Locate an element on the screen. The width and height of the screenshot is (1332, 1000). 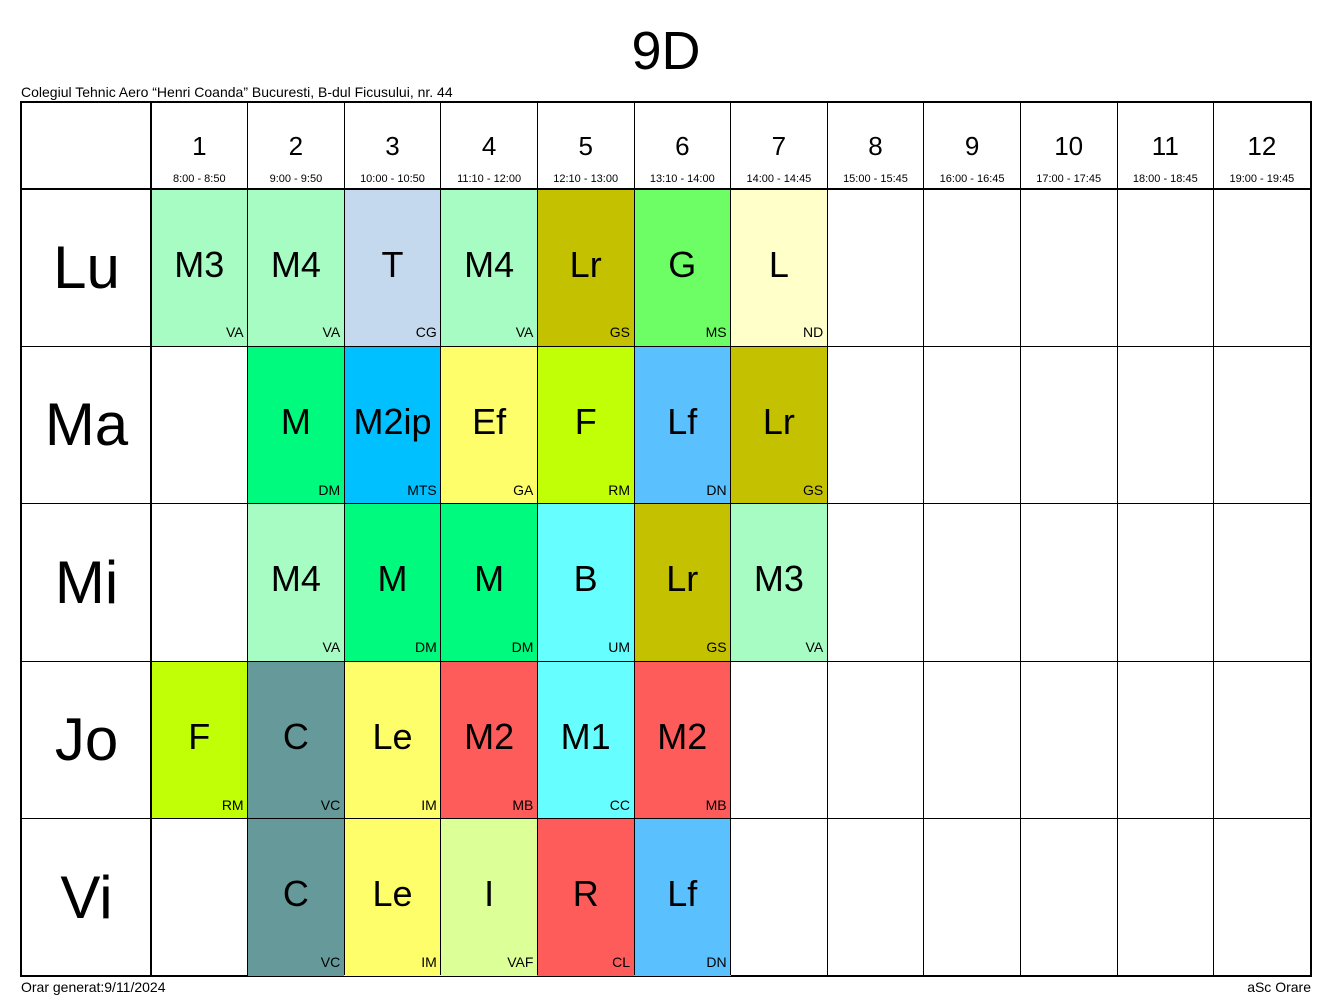
lesson-subject: I is located at coordinates (489, 894).